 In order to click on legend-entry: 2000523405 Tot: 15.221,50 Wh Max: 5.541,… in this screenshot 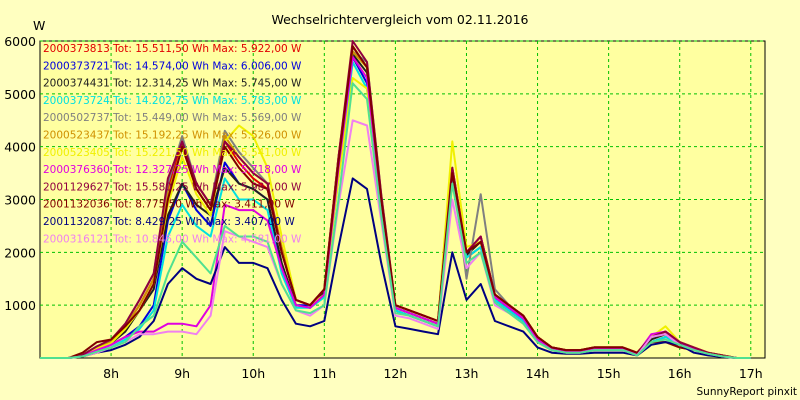, I will do `click(172, 153)`.